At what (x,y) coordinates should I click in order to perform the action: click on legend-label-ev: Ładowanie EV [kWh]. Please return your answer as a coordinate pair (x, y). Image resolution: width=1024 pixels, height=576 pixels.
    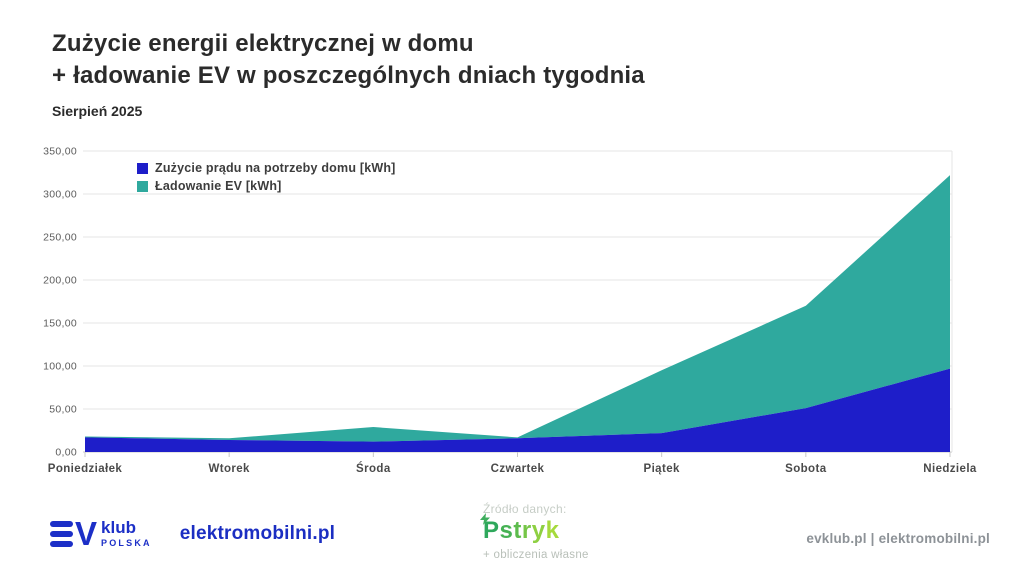
    Looking at the image, I should click on (218, 186).